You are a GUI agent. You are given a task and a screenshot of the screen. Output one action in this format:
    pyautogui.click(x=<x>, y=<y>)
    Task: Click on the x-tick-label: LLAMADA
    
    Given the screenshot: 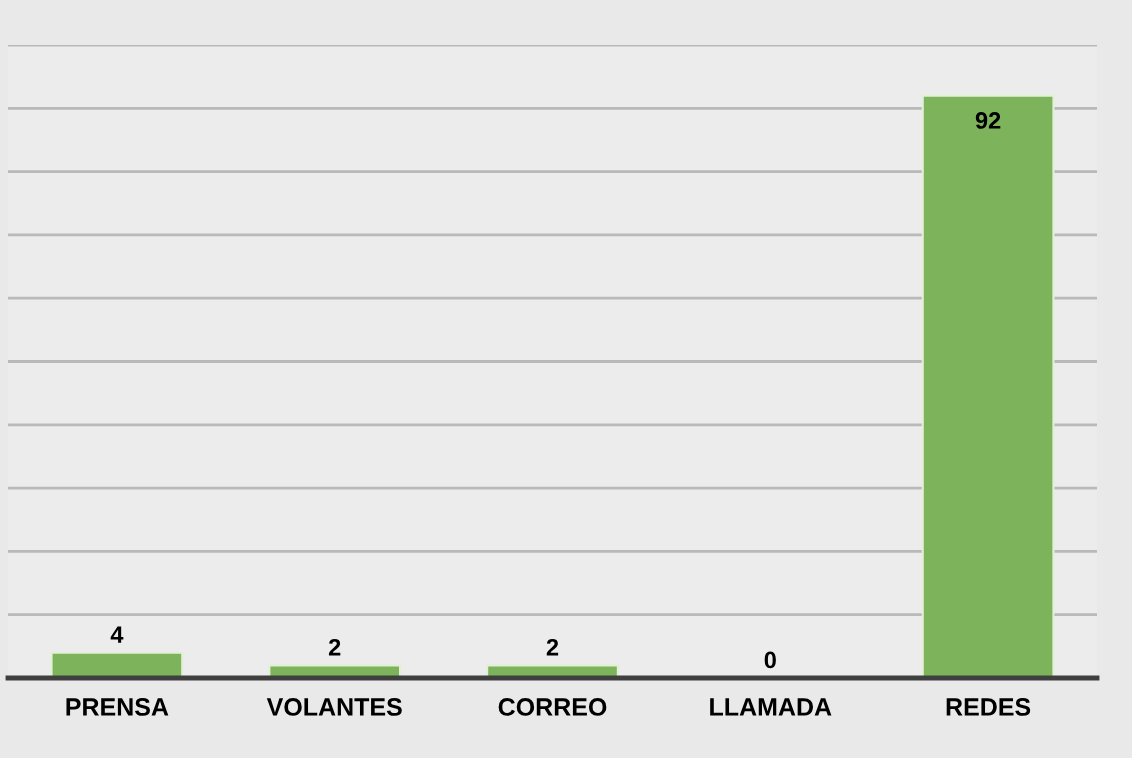 What is the action you would take?
    pyautogui.click(x=771, y=707)
    